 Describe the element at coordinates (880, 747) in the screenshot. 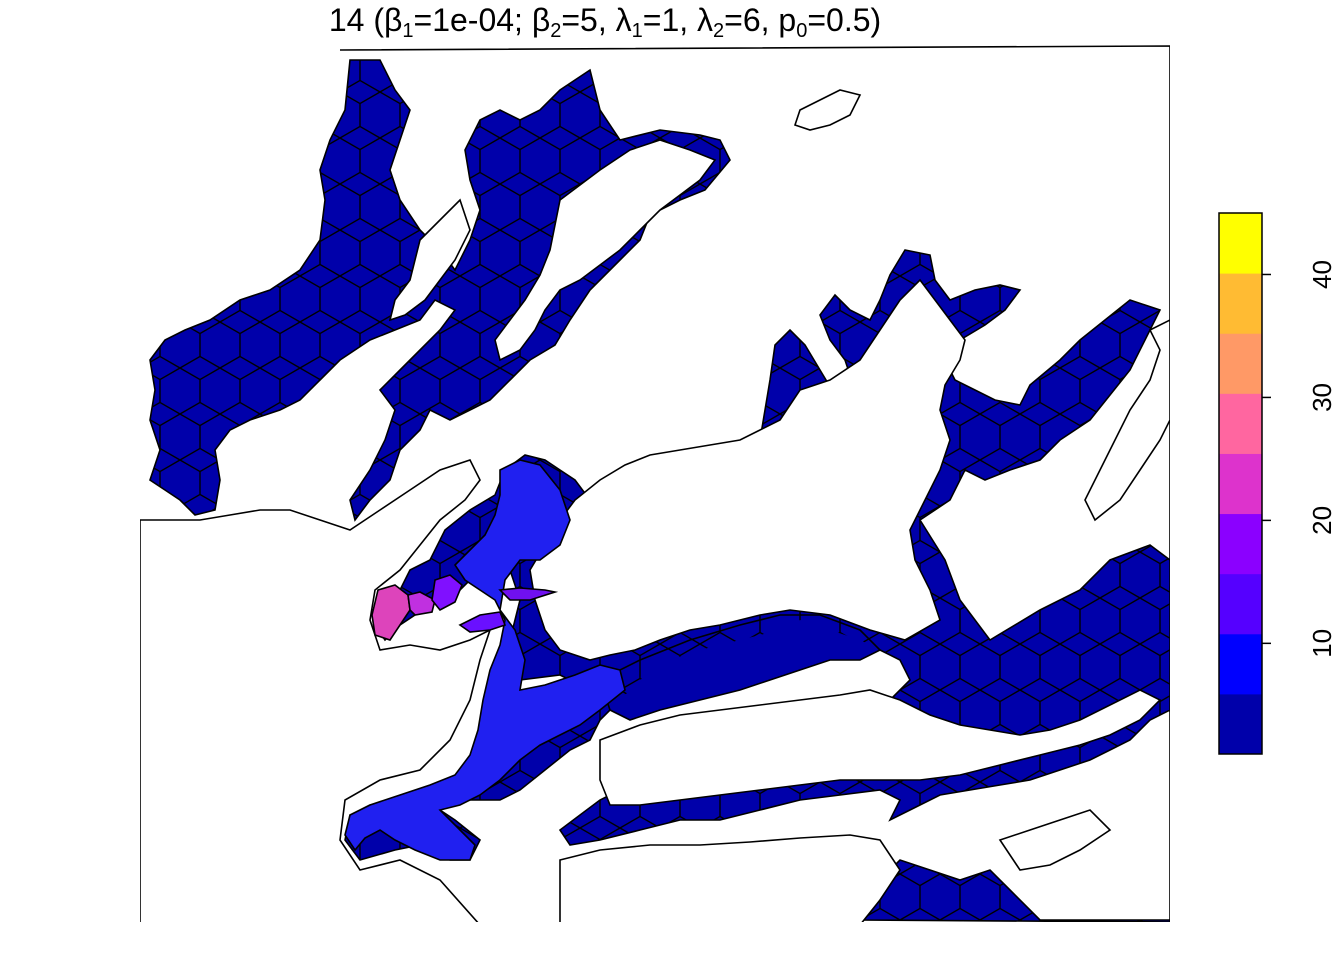

I see `water-south-gulf` at that location.